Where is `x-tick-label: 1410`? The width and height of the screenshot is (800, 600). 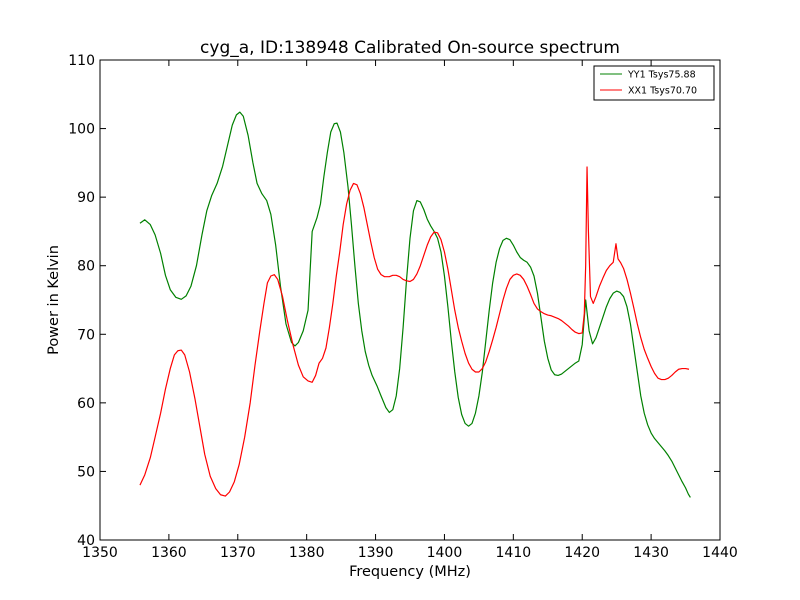 x-tick-label: 1410 is located at coordinates (514, 553).